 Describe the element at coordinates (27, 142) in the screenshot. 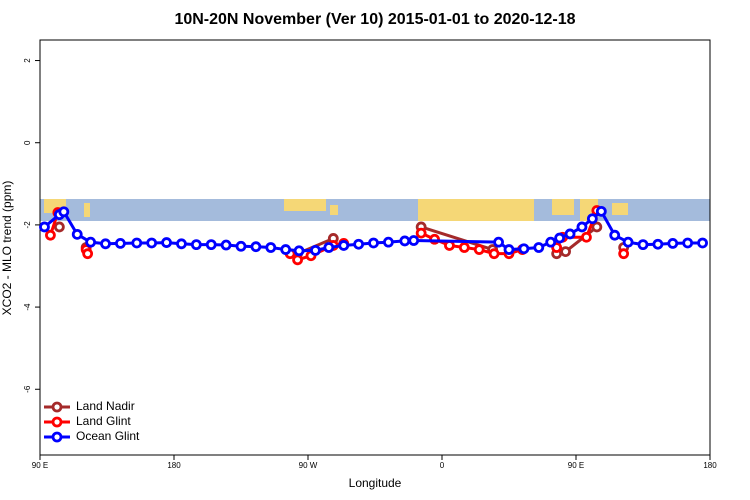

I see `y-tick-label: 0` at that location.